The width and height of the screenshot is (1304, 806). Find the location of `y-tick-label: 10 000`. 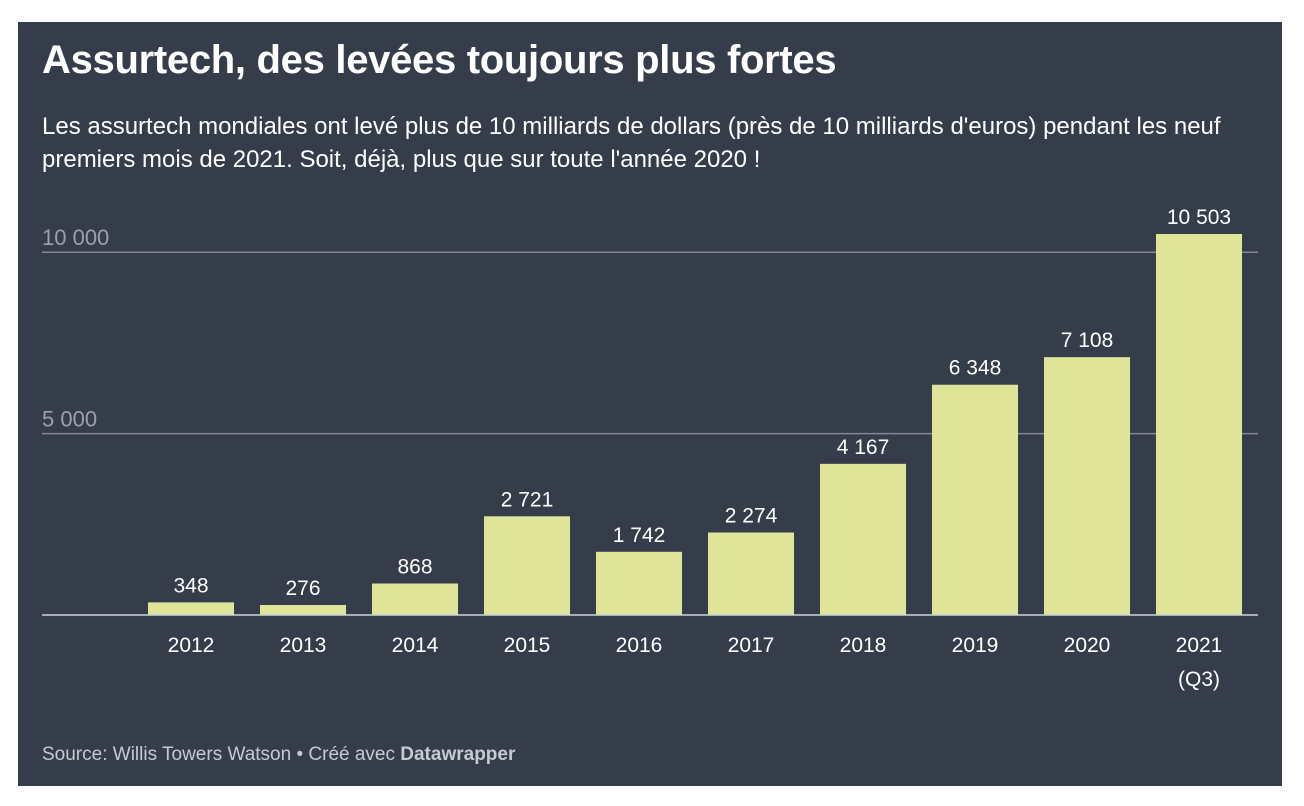

y-tick-label: 10 000 is located at coordinates (75, 237).